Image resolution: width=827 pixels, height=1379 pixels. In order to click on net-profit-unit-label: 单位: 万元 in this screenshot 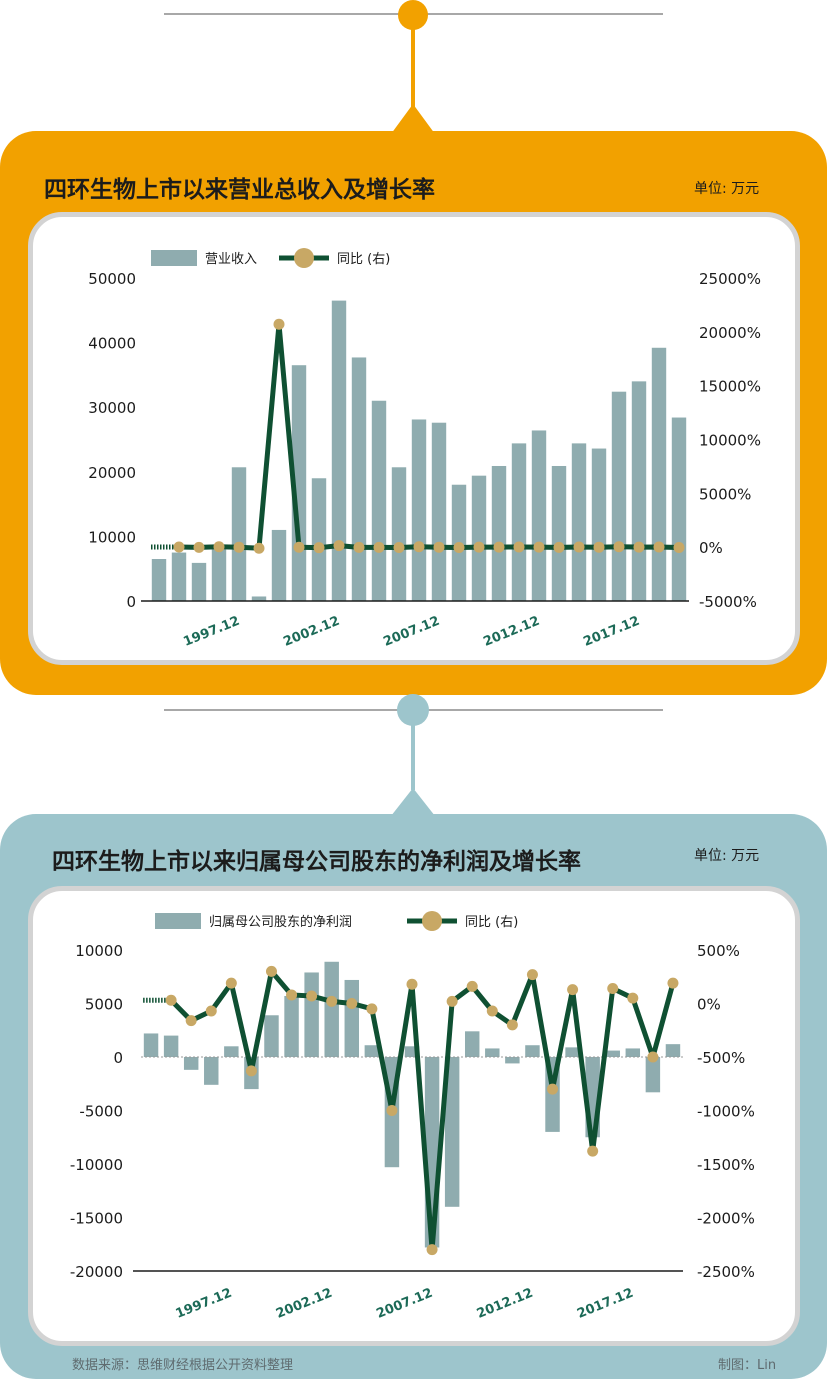, I will do `click(727, 856)`.